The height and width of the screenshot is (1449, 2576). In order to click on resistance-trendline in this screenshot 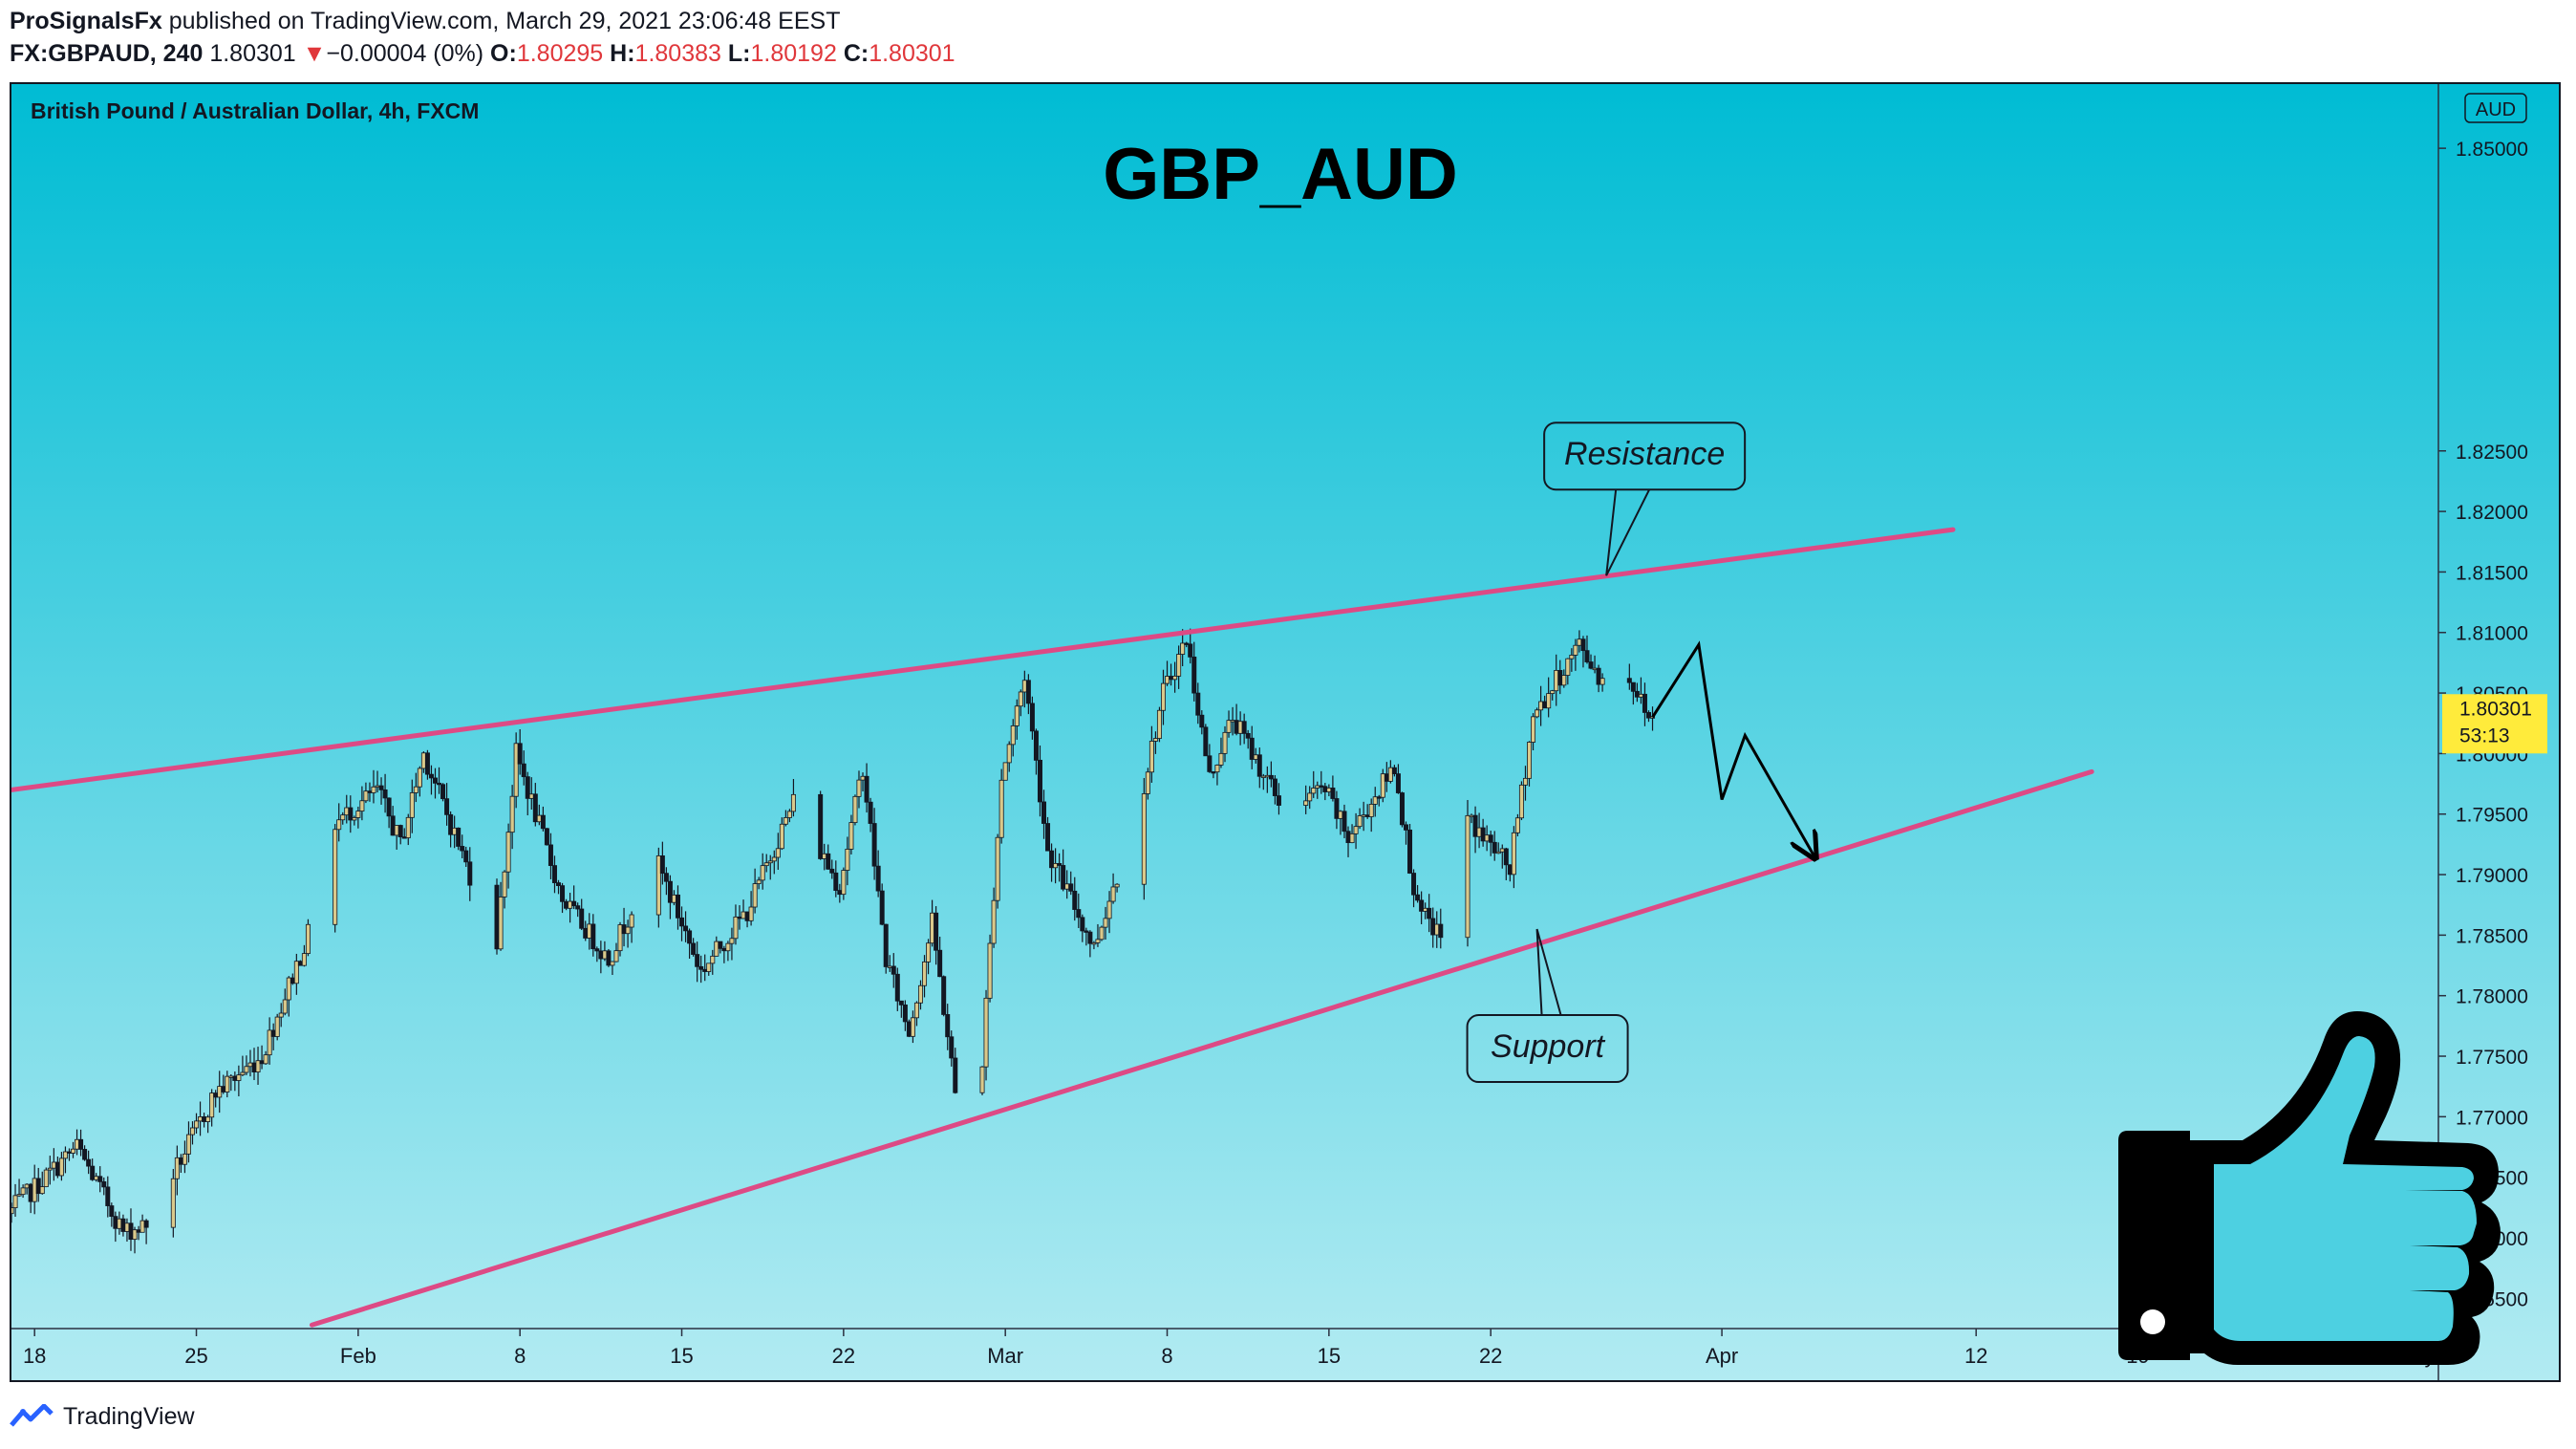, I will do `click(983, 659)`.